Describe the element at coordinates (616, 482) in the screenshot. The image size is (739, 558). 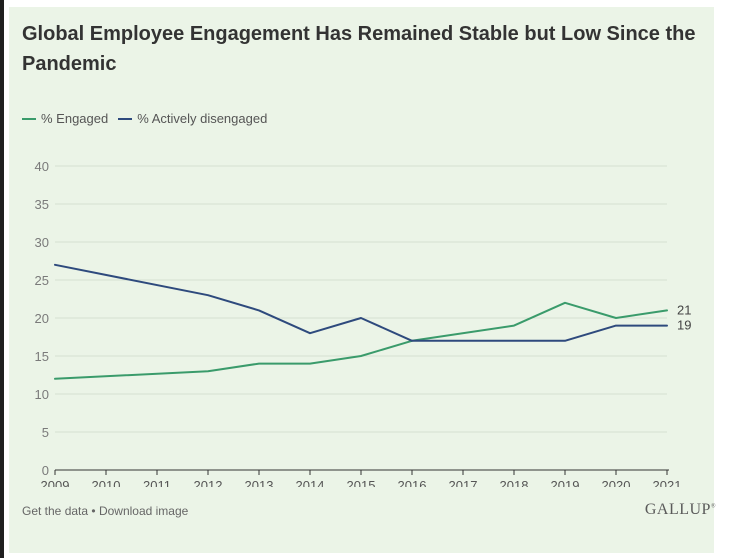
I see `x-tick-label: 2020` at that location.